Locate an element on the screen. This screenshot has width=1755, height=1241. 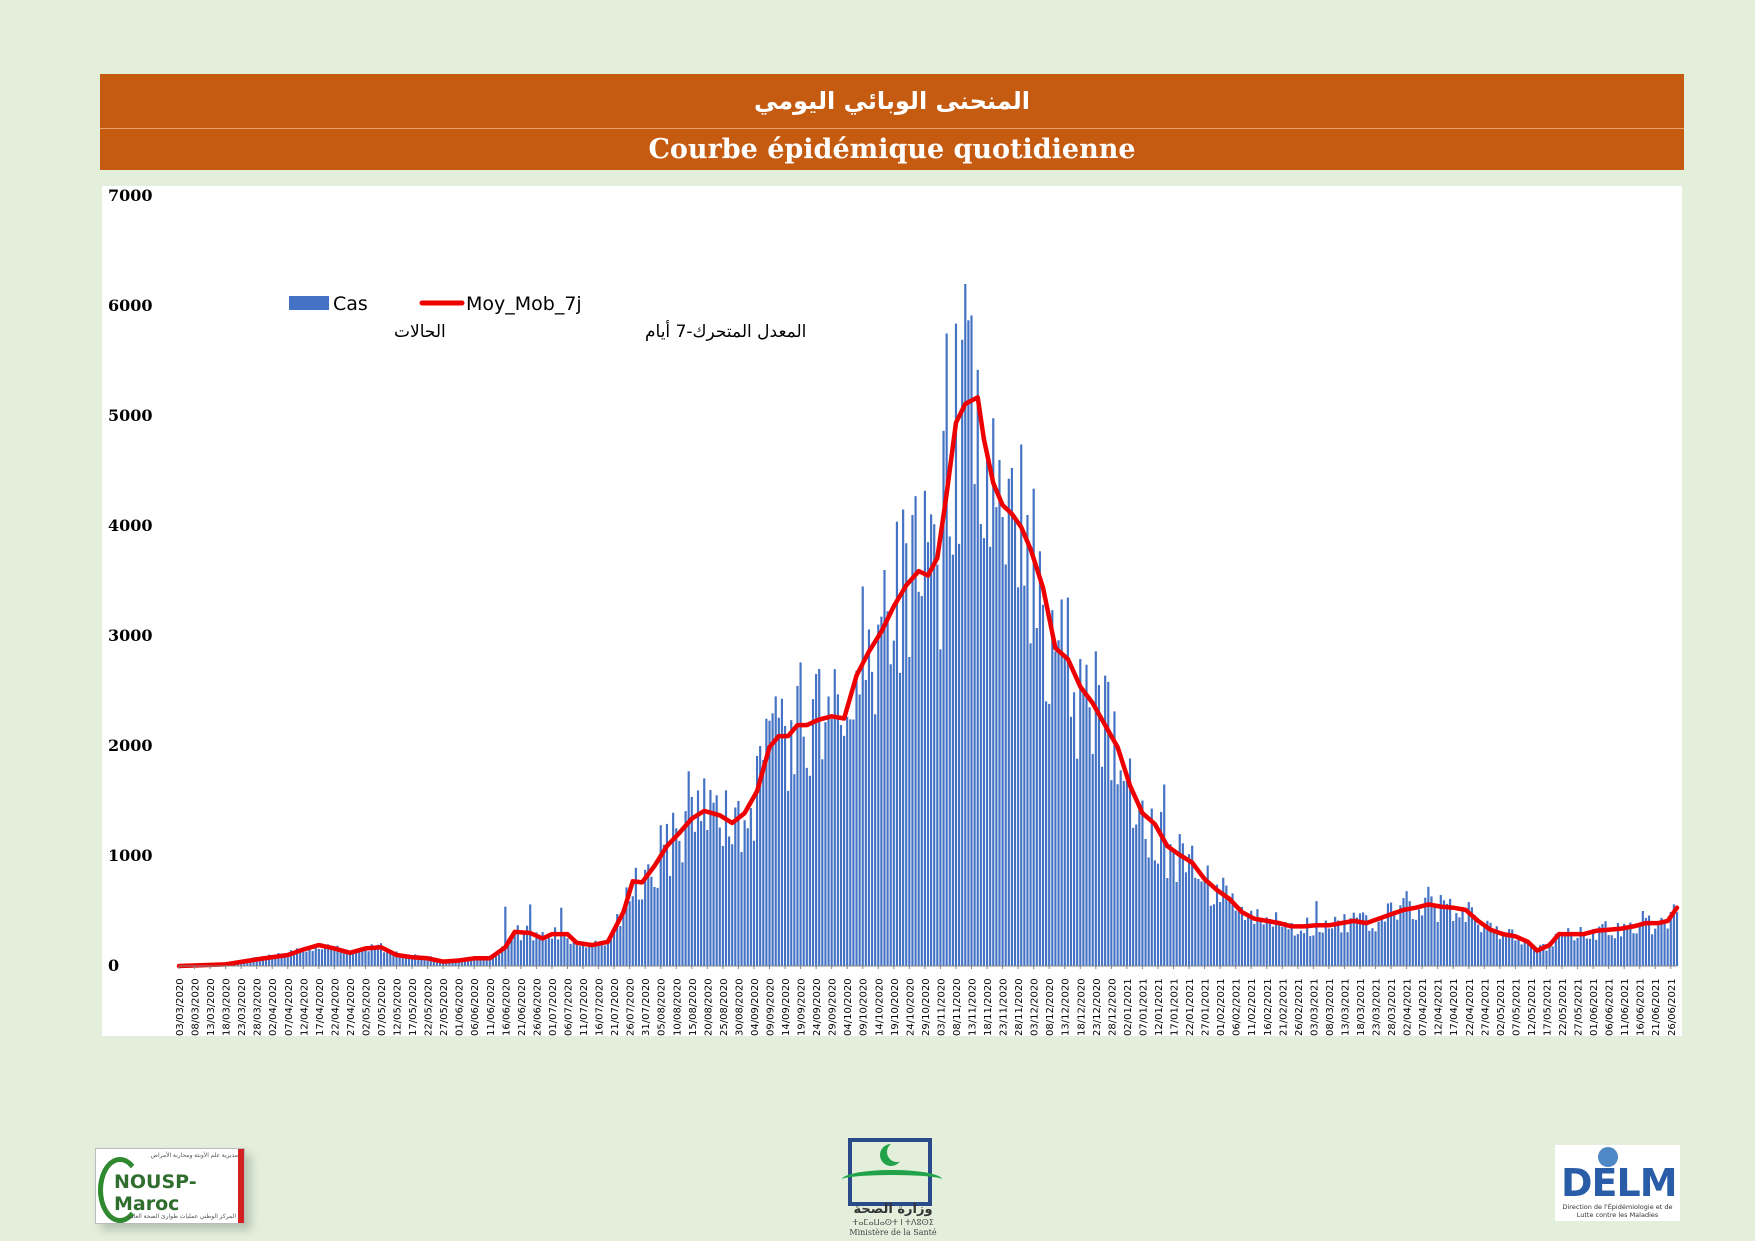
x-tick-label: 12/04/2020 is located at coordinates (304, 1007).